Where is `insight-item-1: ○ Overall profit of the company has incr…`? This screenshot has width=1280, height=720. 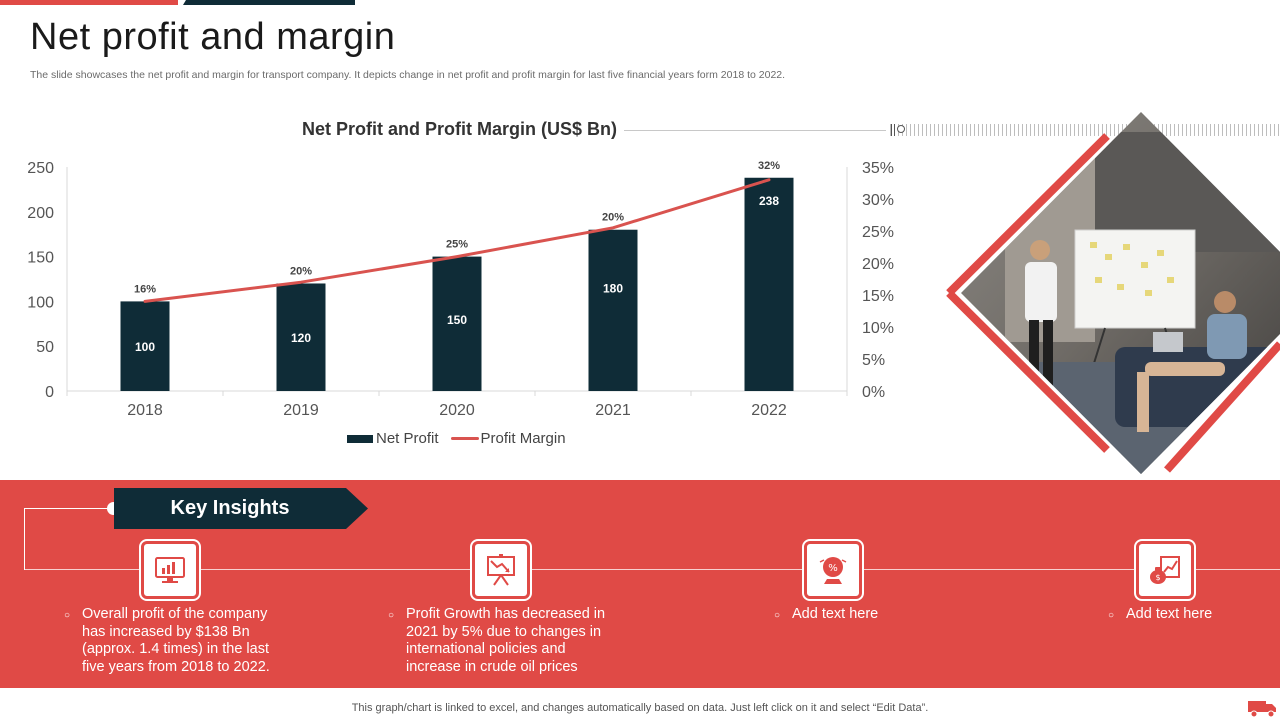 insight-item-1: ○ Overall profit of the company has incr… is located at coordinates (173, 641).